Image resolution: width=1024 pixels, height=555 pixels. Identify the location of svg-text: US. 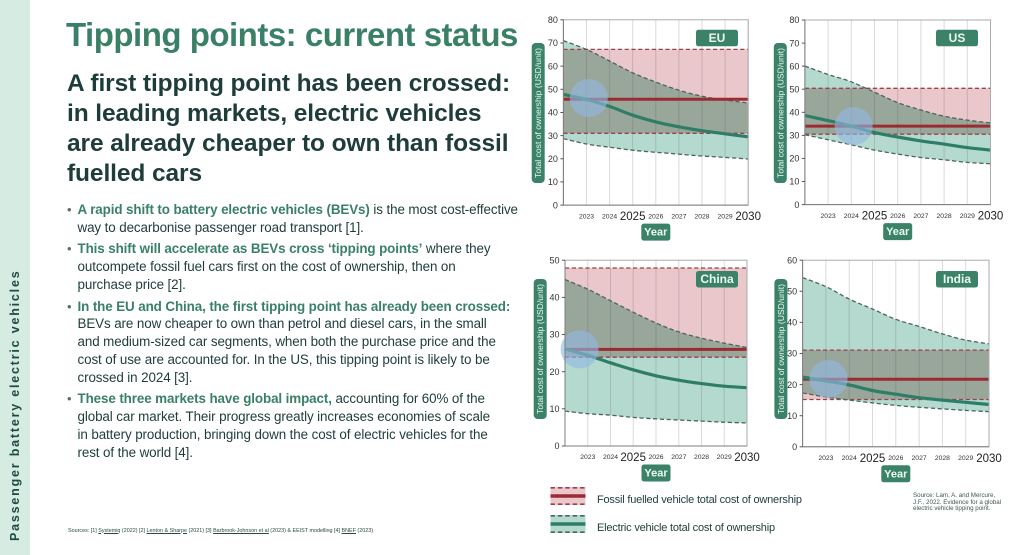
(957, 38).